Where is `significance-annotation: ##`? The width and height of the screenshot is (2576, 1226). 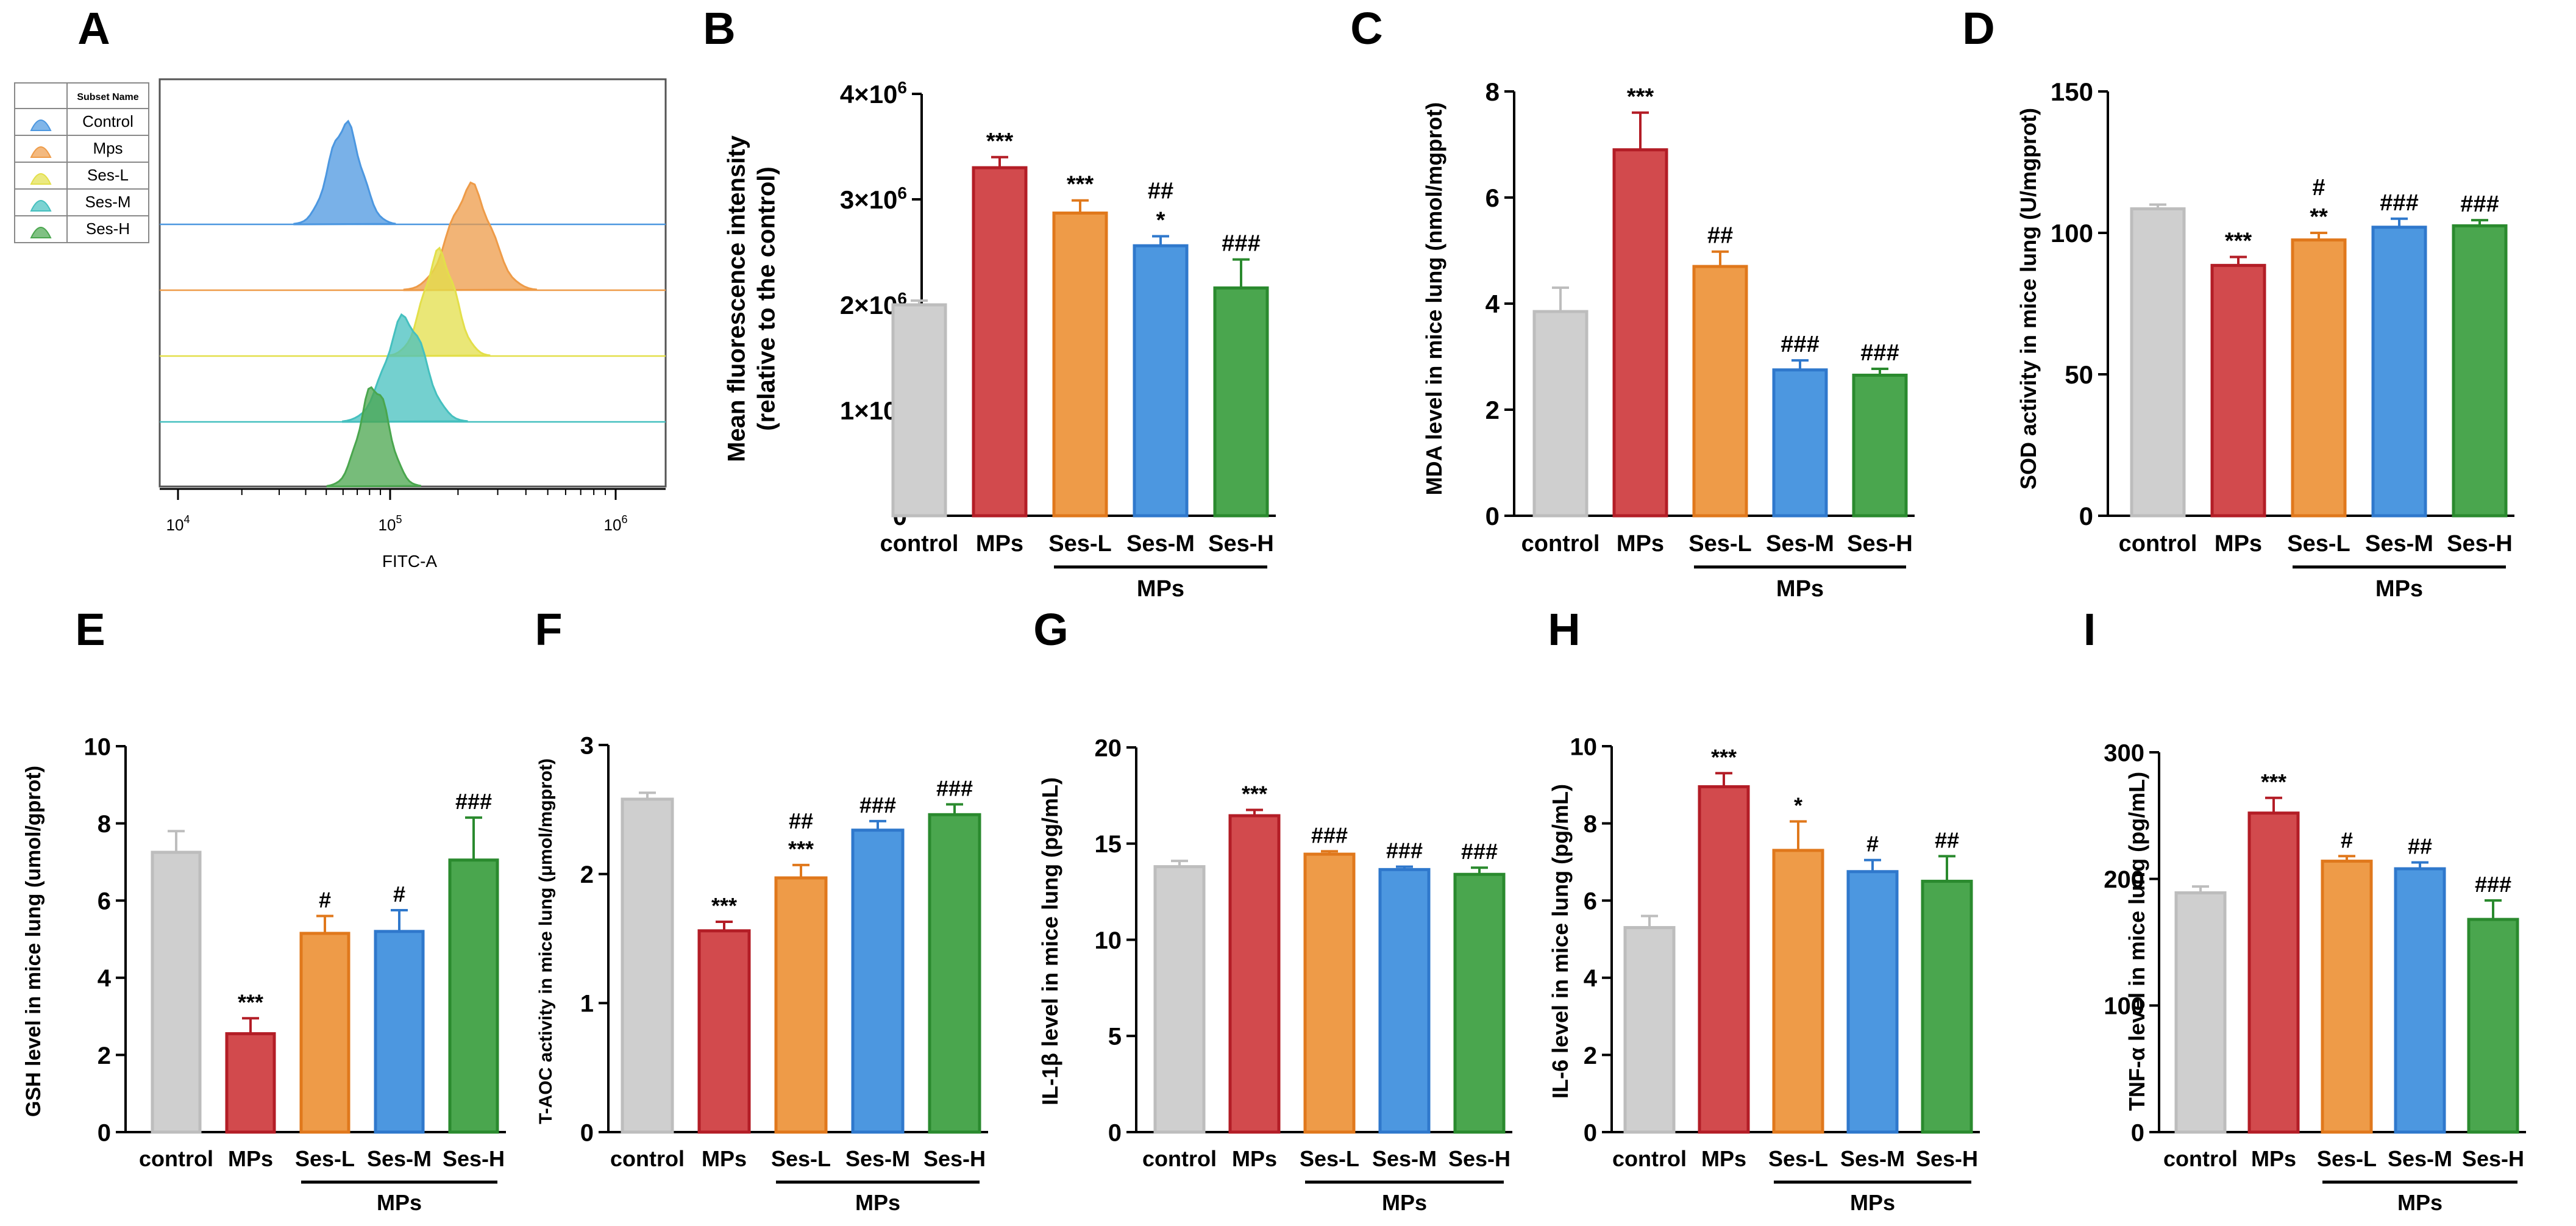 significance-annotation: ## is located at coordinates (1947, 839).